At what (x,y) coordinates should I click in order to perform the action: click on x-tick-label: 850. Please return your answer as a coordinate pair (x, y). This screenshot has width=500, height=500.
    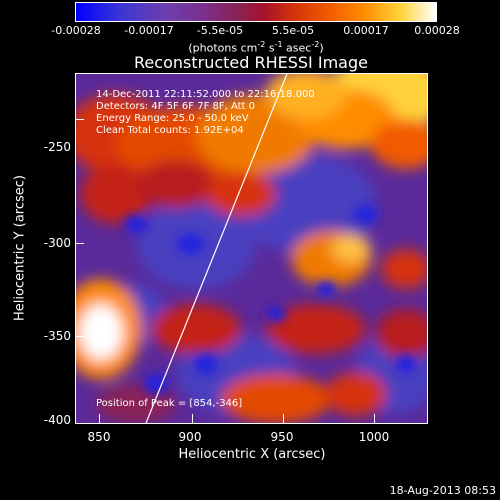
    Looking at the image, I should click on (99, 437).